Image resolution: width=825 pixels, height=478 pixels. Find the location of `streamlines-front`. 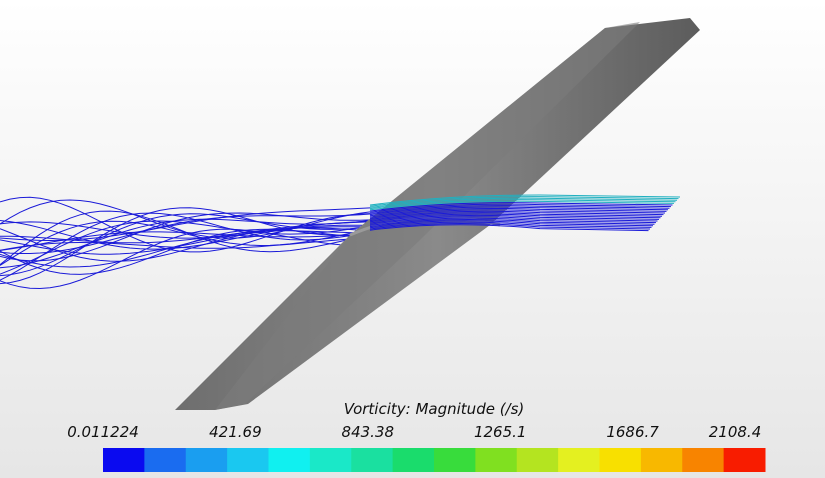

streamlines-front is located at coordinates (525, 213).